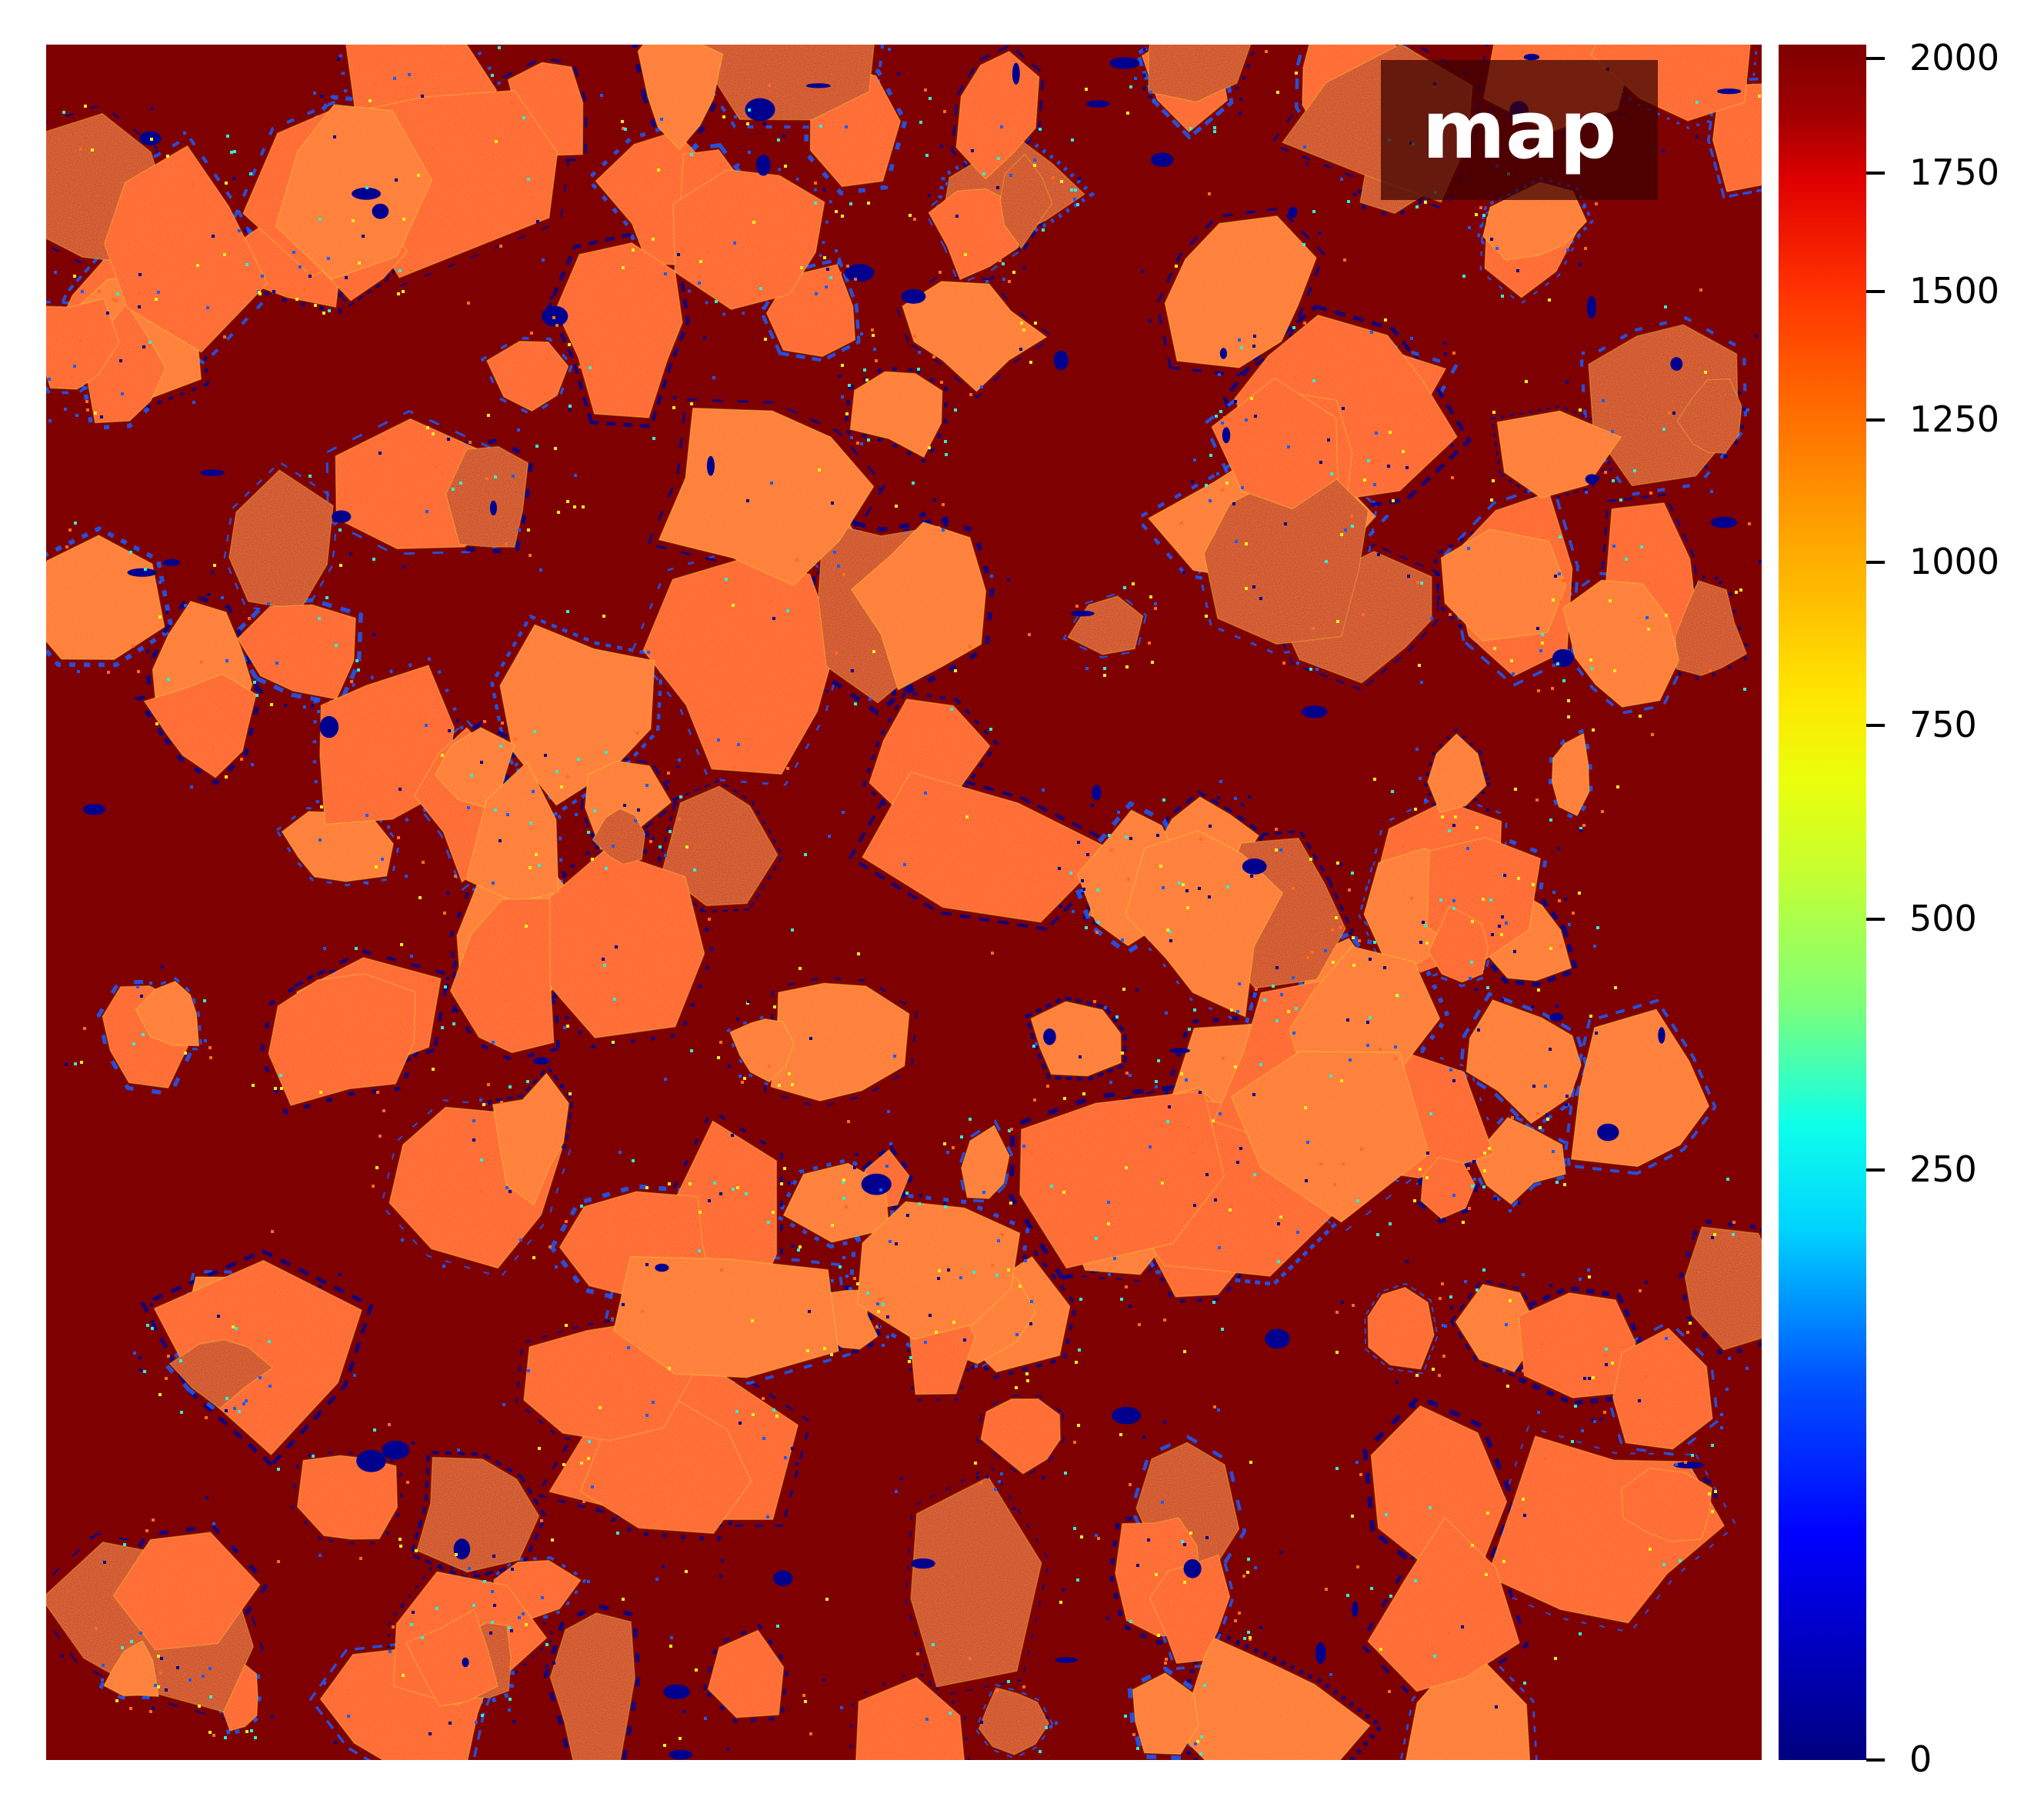  I want to click on title-background, so click(1519, 130).